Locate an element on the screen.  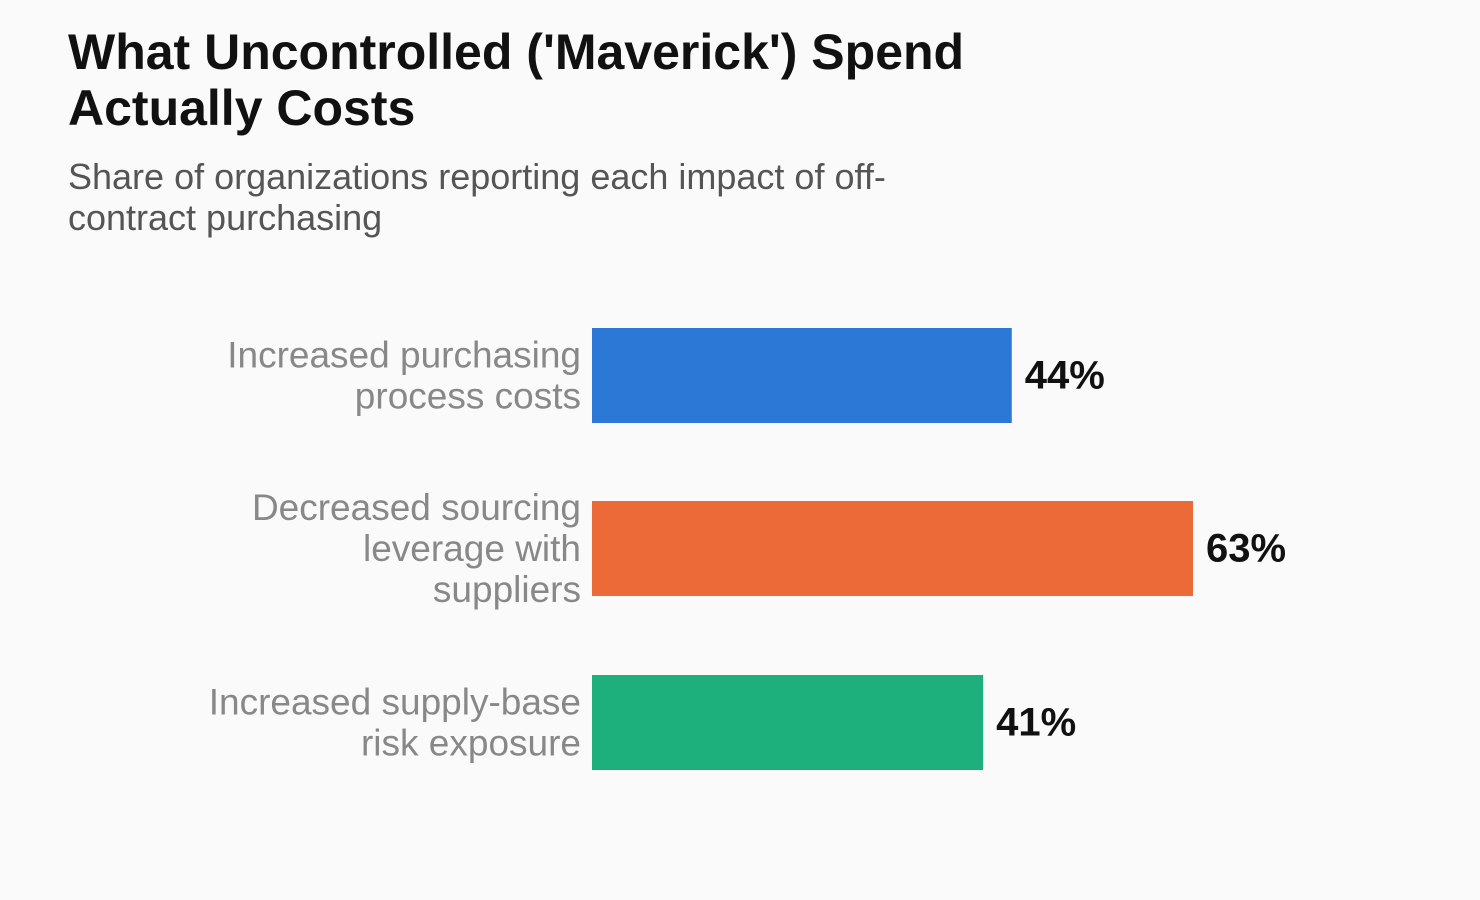
category-label-2: Decreased sourcing leverage with suppliers is located at coordinates (416, 548).